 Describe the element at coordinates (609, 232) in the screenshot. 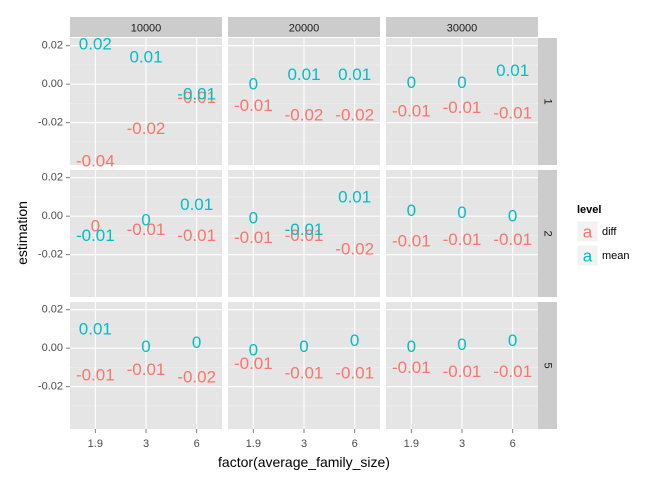

I see `legend-label: diff` at that location.